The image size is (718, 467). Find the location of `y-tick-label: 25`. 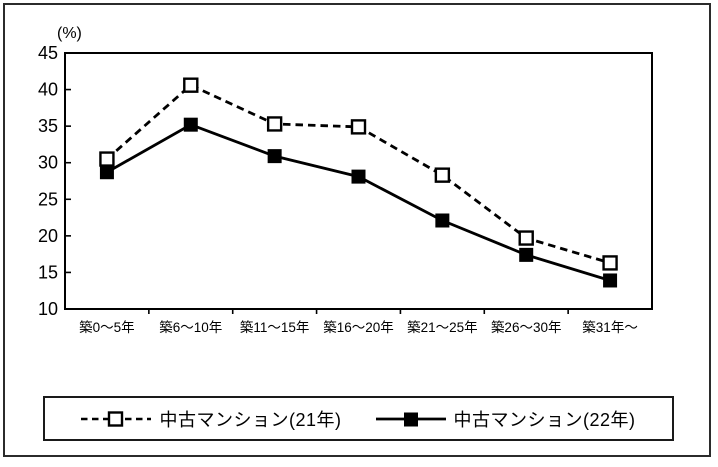

y-tick-label: 25 is located at coordinates (48, 199).